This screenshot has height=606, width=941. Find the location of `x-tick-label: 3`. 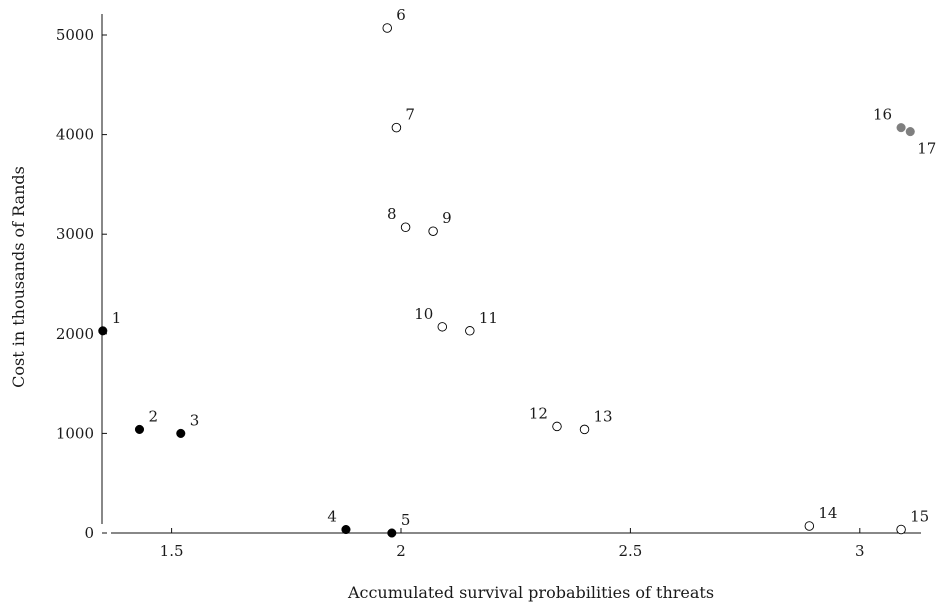

x-tick-label: 3 is located at coordinates (860, 551).